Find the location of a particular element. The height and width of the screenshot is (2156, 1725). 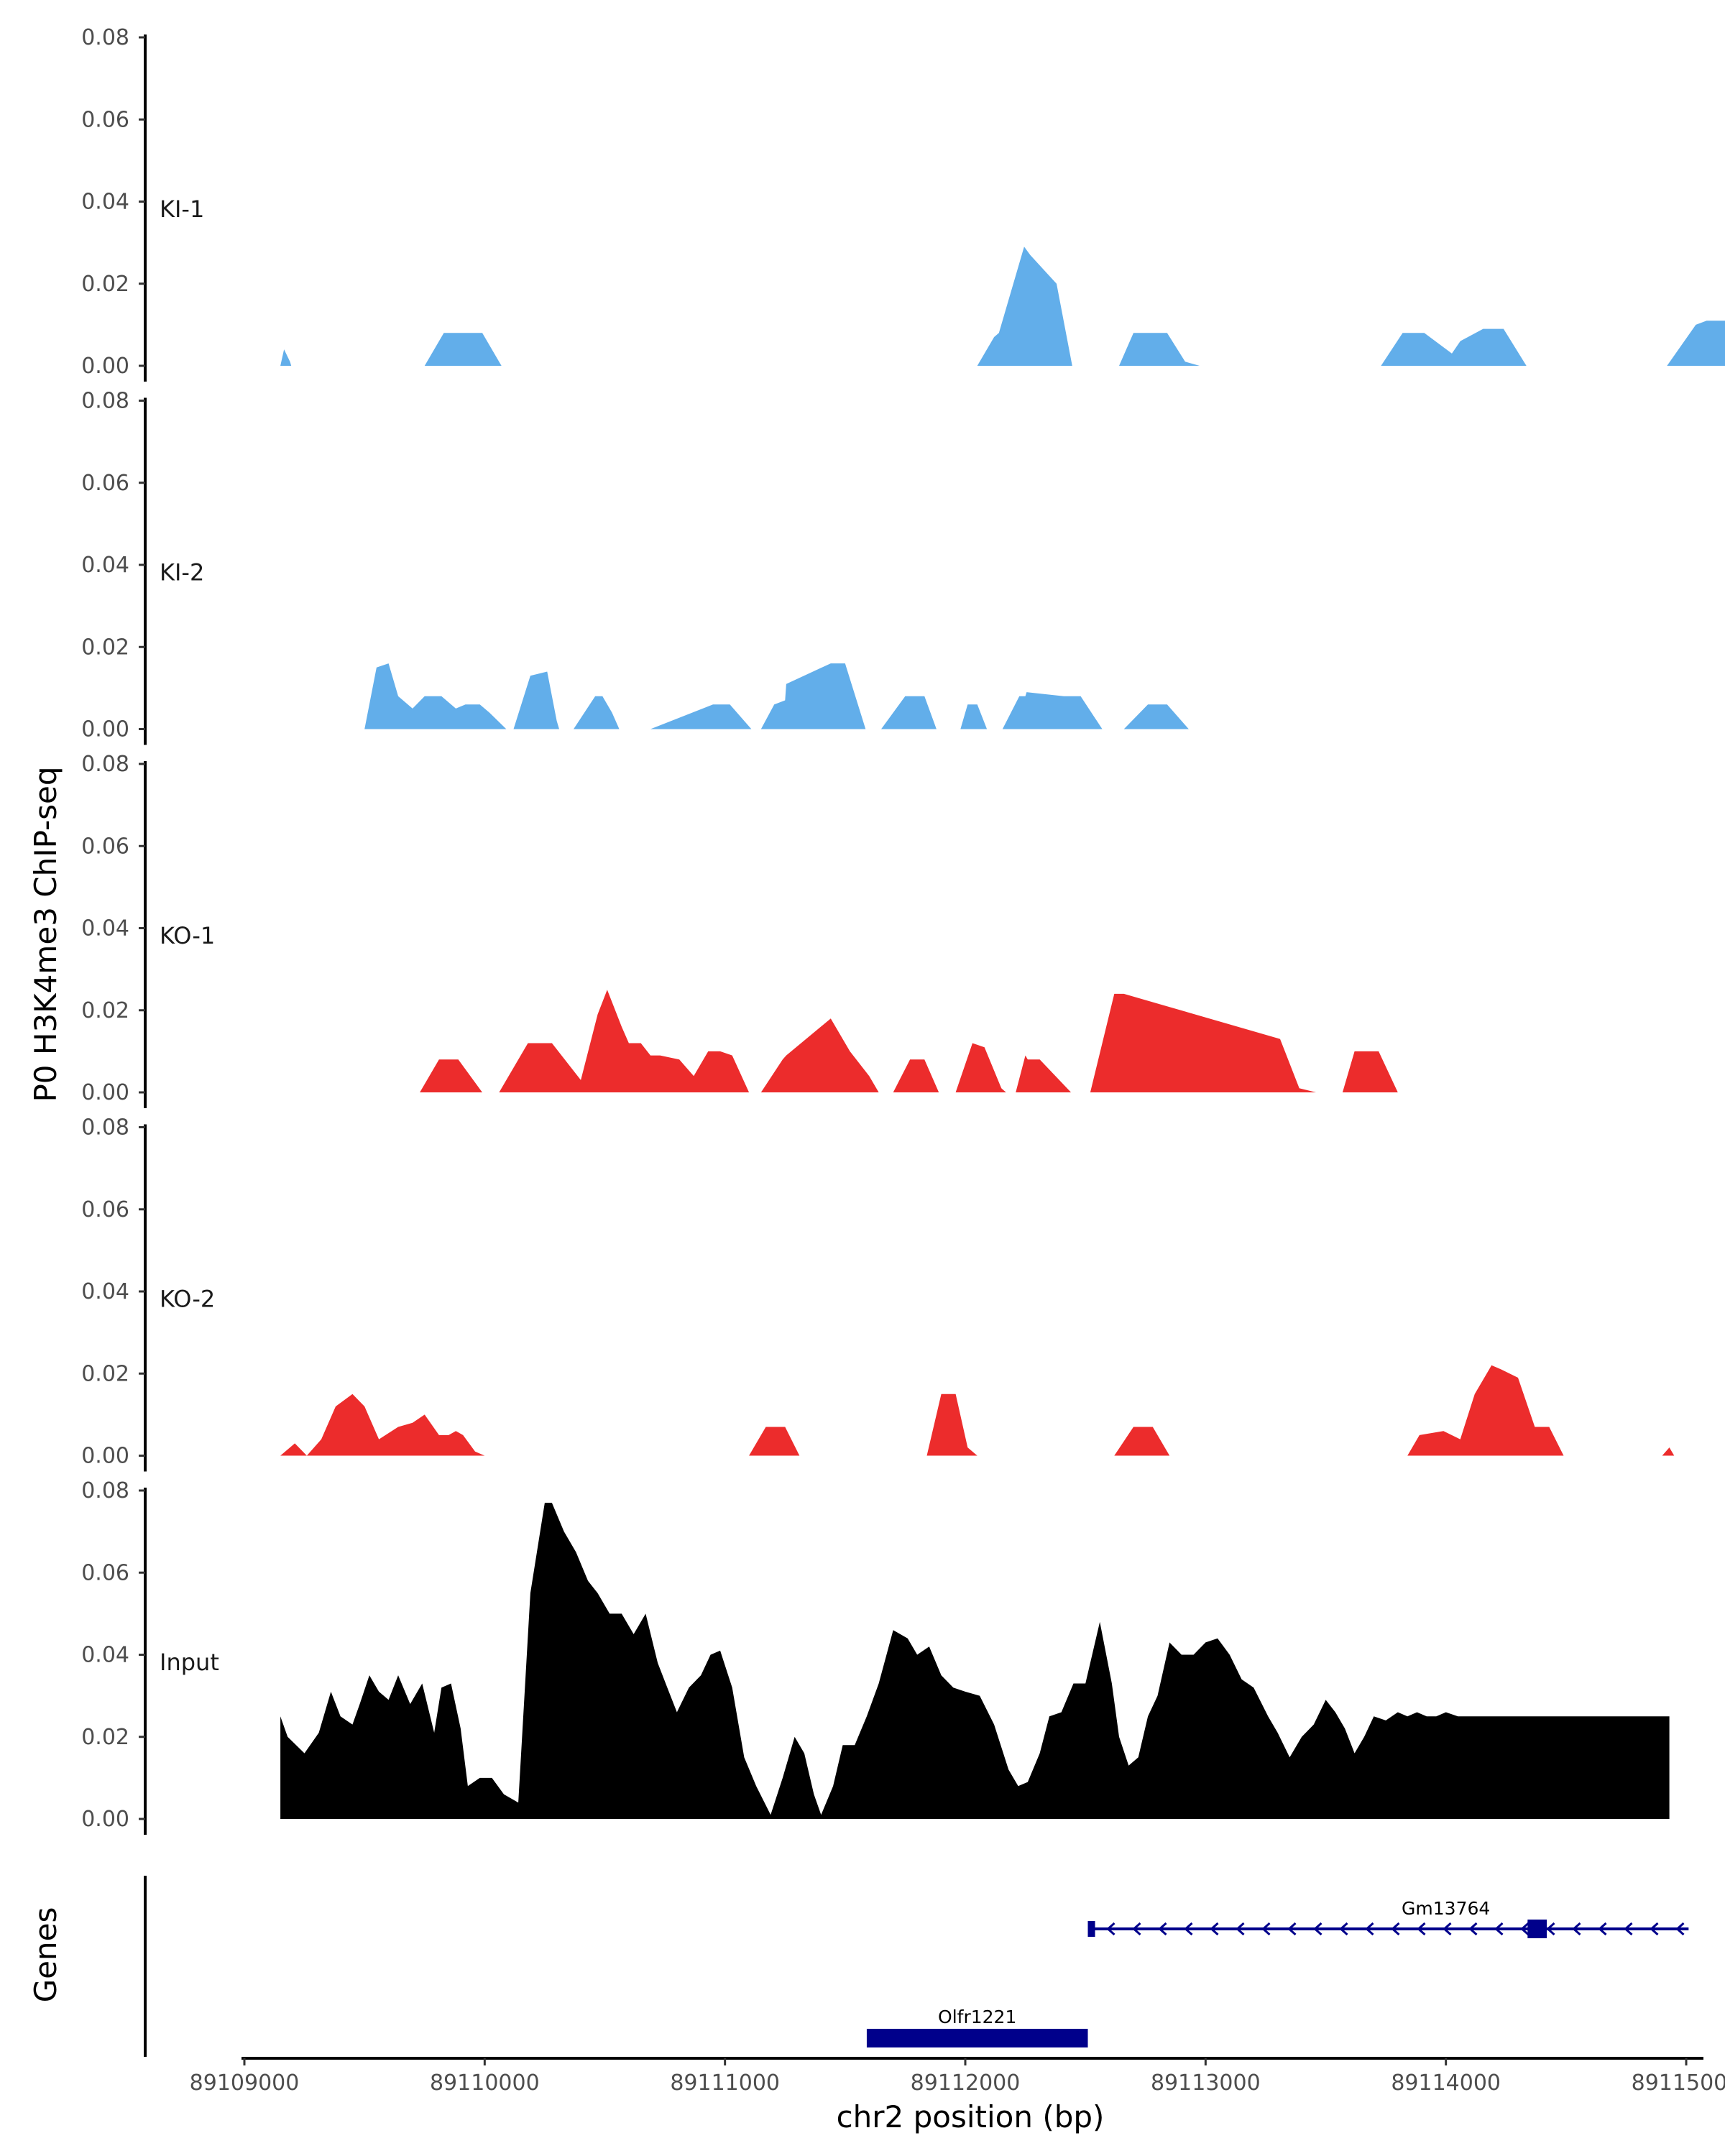

track-panel-ko-1: 0.00 0.02 0.04 0.06 0.08 KO-1 is located at coordinates (769, 930).